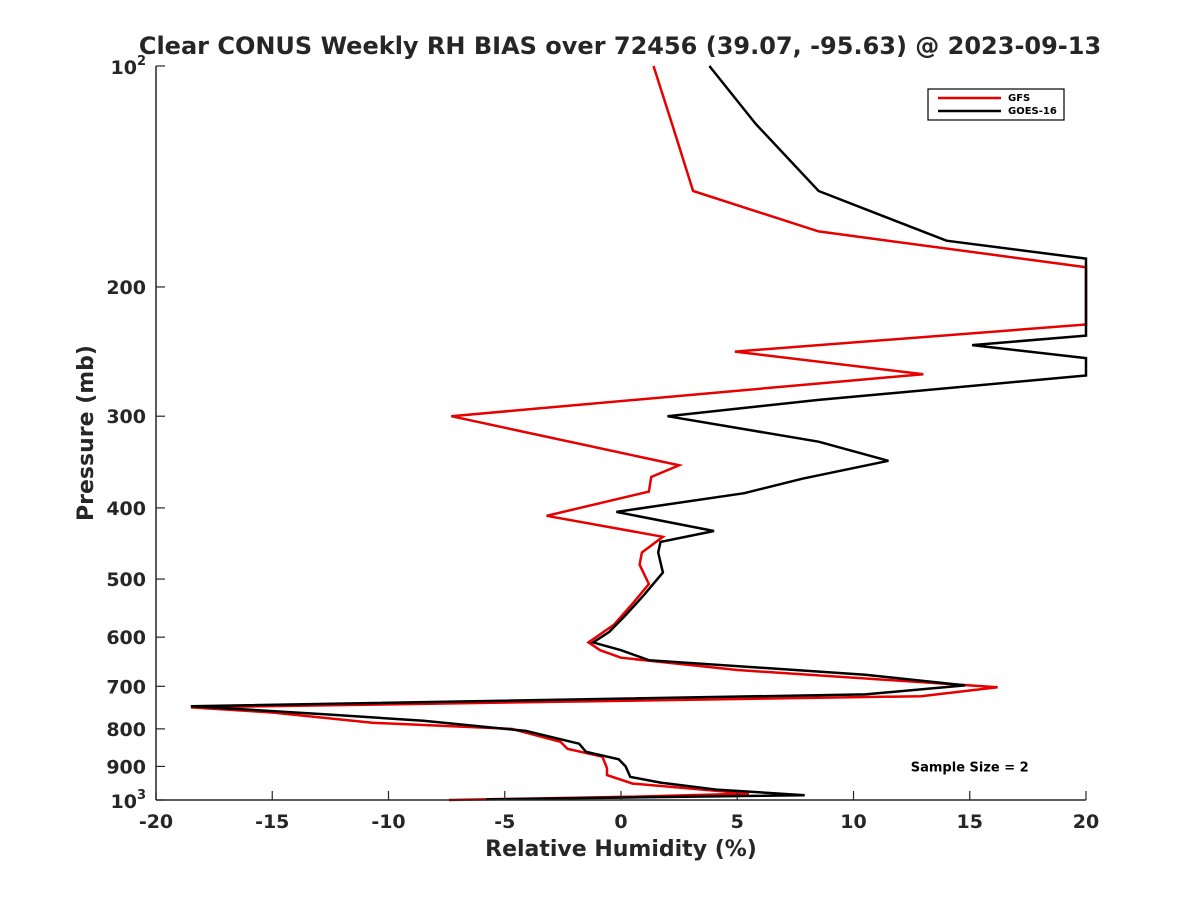 This screenshot has height=900, width=1200. What do you see at coordinates (126, 417) in the screenshot?
I see `y-tick-label: 300` at bounding box center [126, 417].